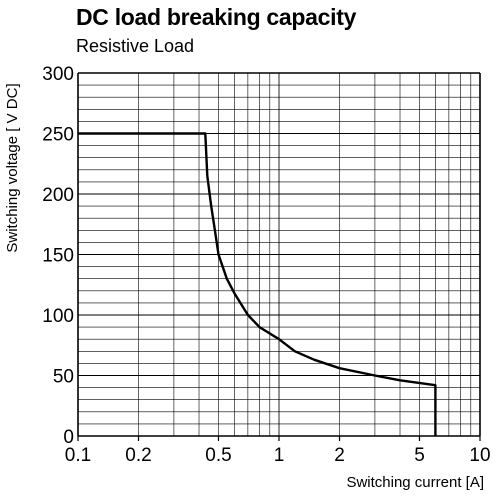 This screenshot has width=500, height=500. What do you see at coordinates (419, 455) in the screenshot?
I see `x-tick-label: 5` at bounding box center [419, 455].